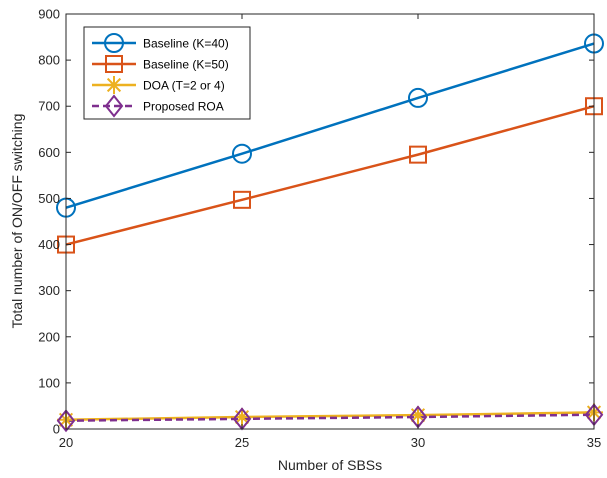 This screenshot has width=607, height=478. What do you see at coordinates (242, 442) in the screenshot?
I see `x-tick-label: 25` at bounding box center [242, 442].